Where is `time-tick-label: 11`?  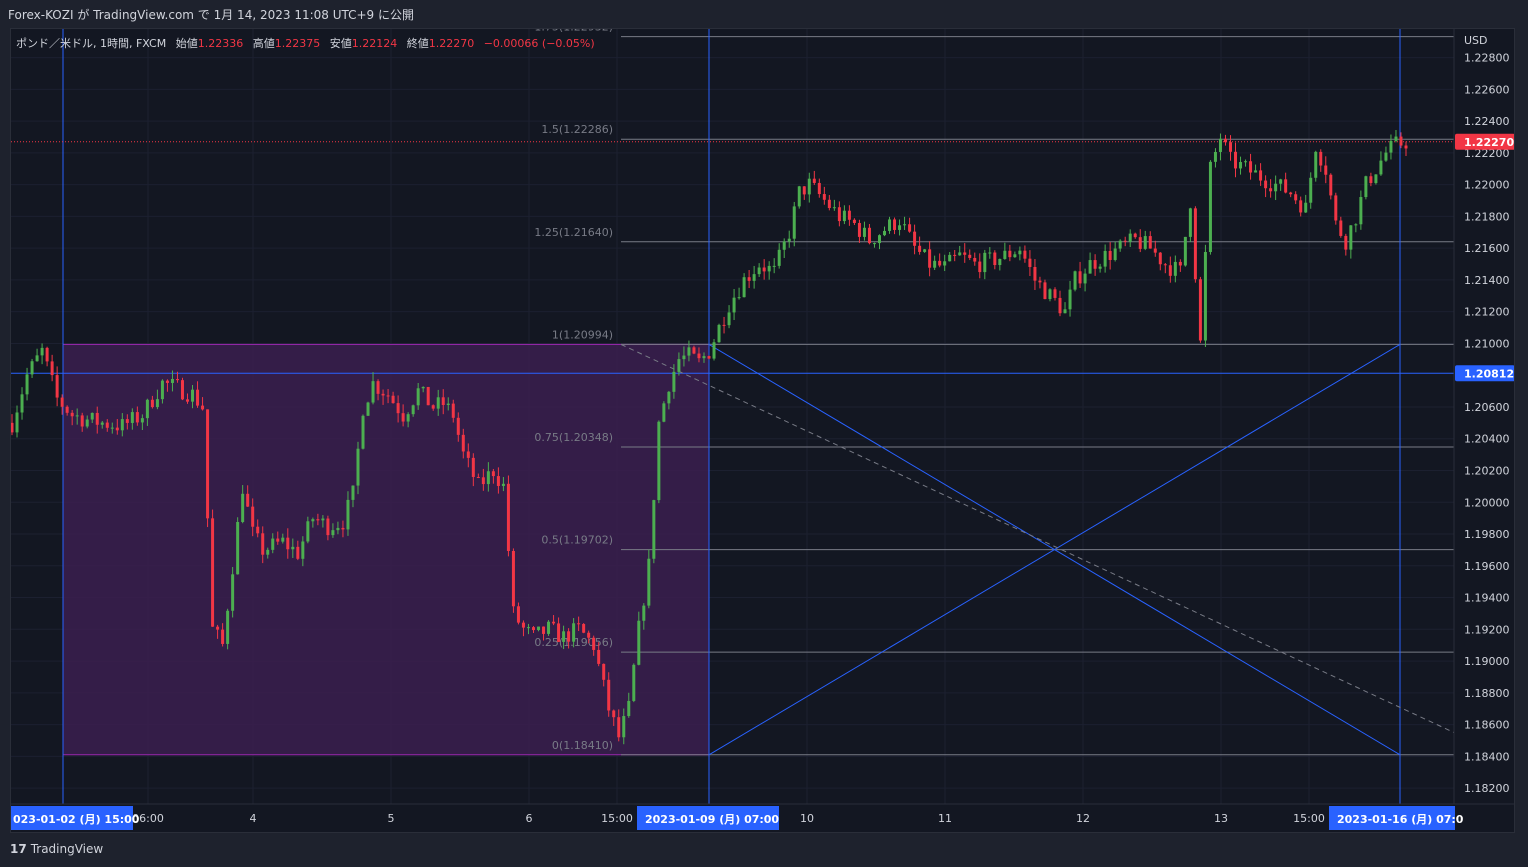 time-tick-label: 11 is located at coordinates (945, 818).